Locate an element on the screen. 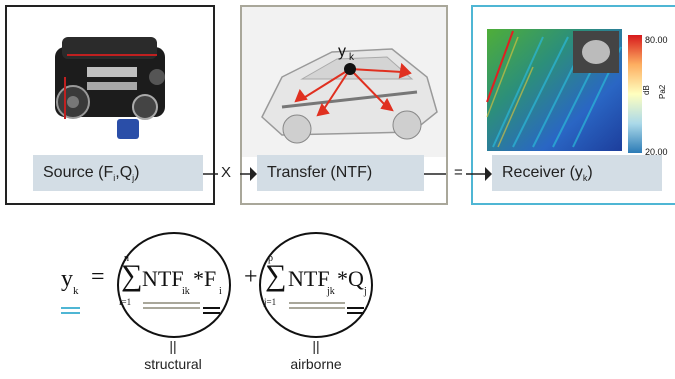 The image size is (675, 379). sum2-sigma: ∑ is located at coordinates (276, 275).